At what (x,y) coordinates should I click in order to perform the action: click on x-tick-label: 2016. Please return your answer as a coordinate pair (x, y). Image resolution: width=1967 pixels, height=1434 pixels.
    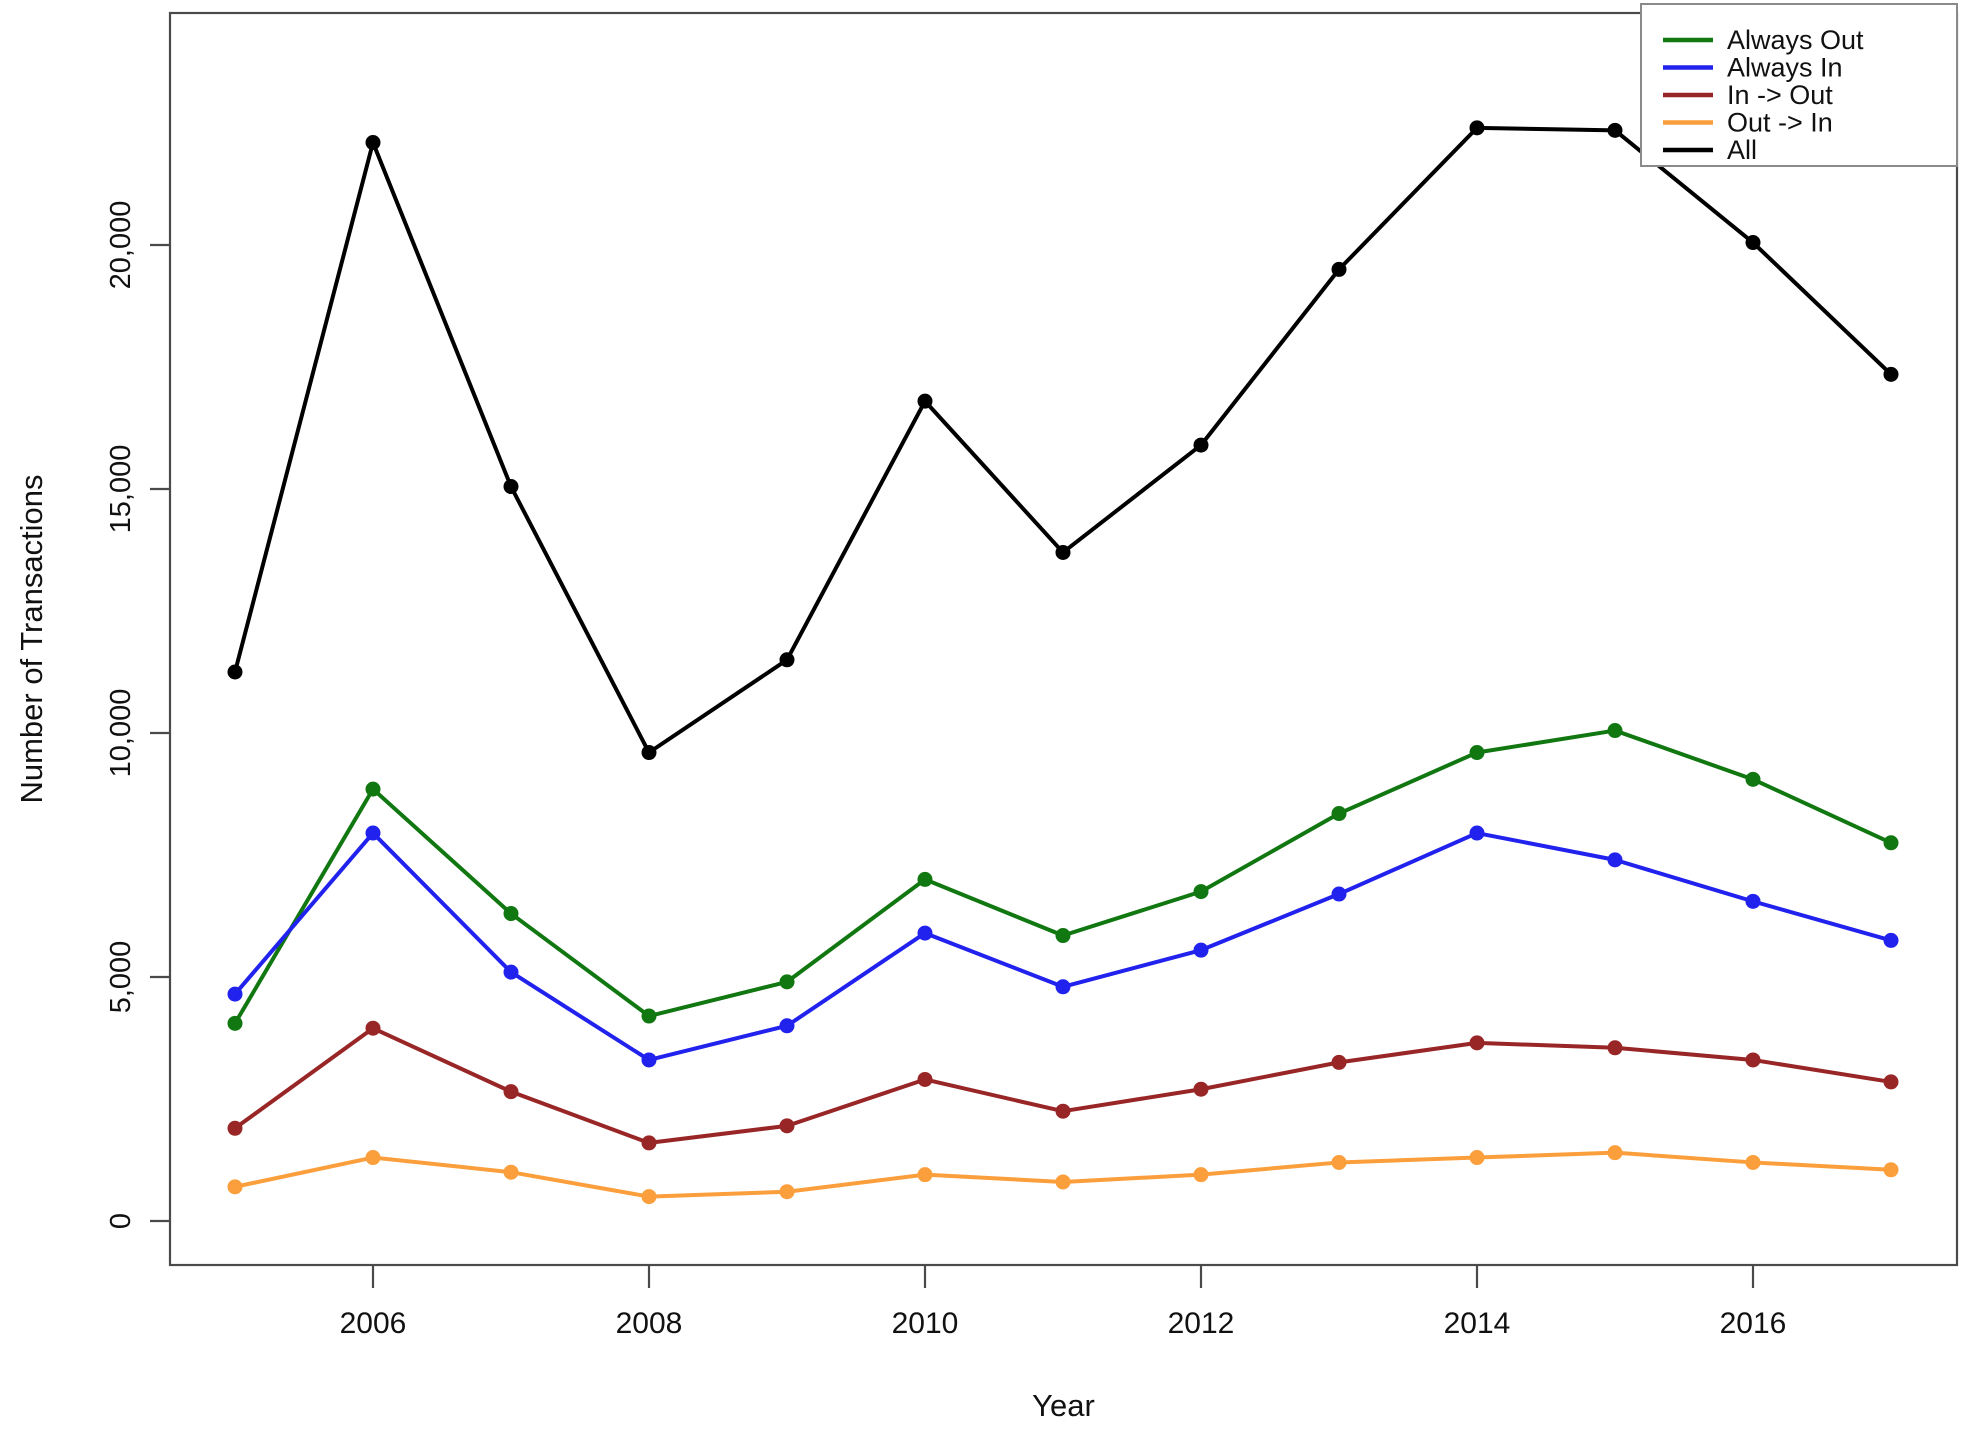
    Looking at the image, I should click on (1753, 1323).